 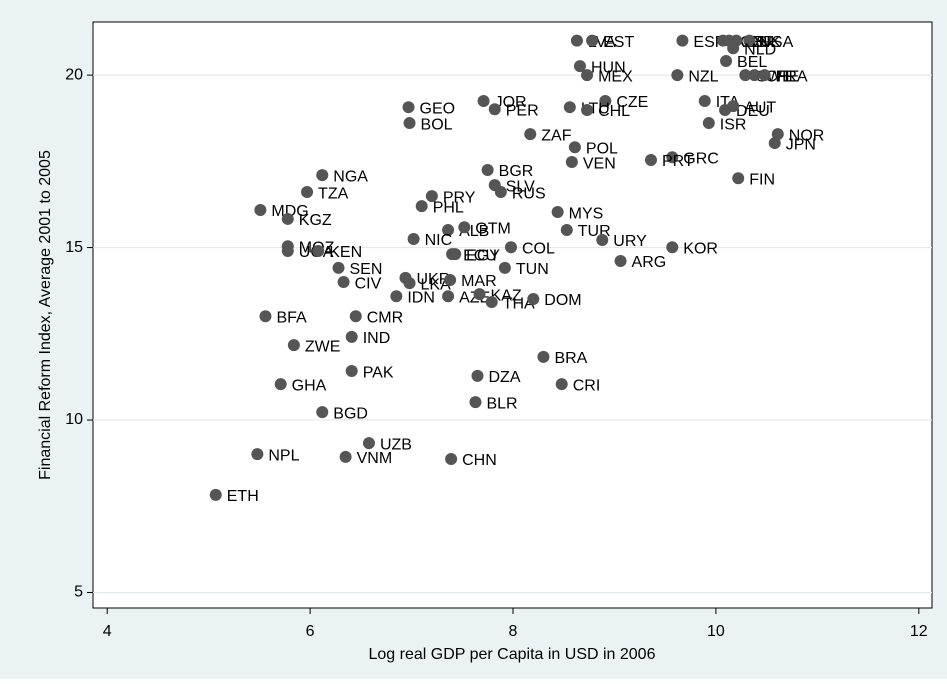 I want to click on point-label: PRT, so click(x=678, y=161).